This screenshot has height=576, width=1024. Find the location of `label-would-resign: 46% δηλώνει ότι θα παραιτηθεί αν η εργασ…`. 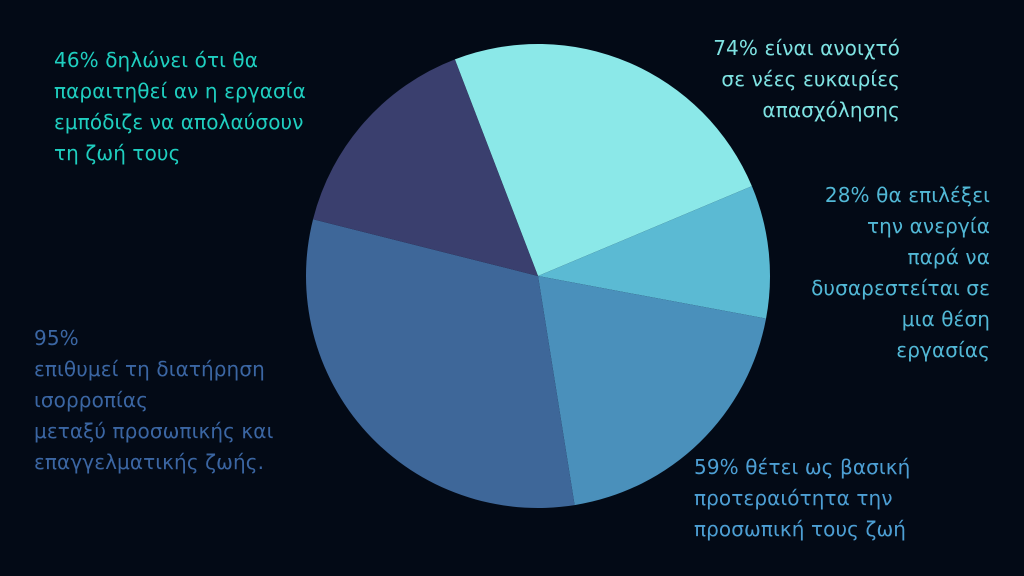

label-would-resign: 46% δηλώνει ότι θα παραιτηθεί αν η εργασ… is located at coordinates (180, 106).